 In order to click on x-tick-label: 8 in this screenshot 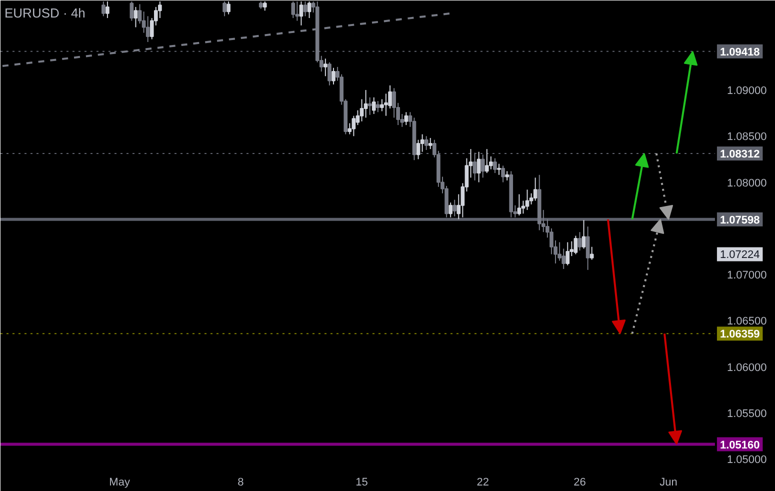, I will do `click(241, 482)`.